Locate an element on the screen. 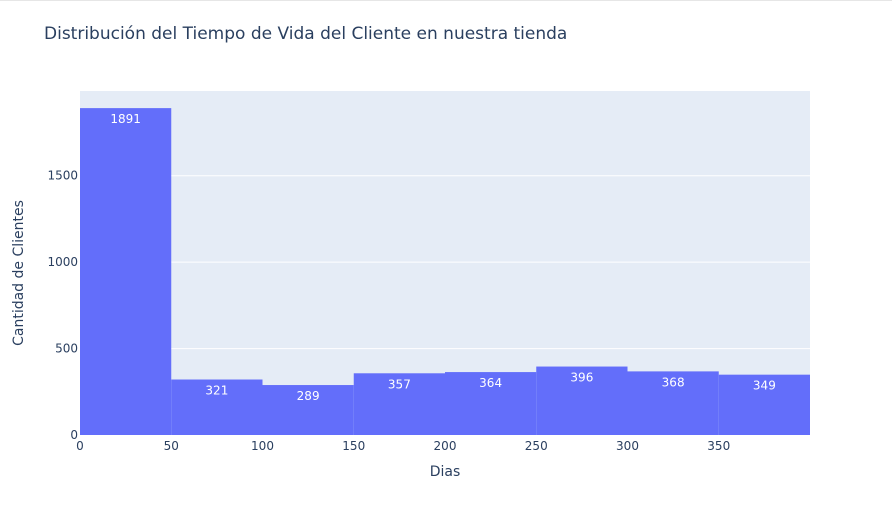 Image resolution: width=892 pixels, height=514 pixels. bar-value-label: 1891 is located at coordinates (125, 119).